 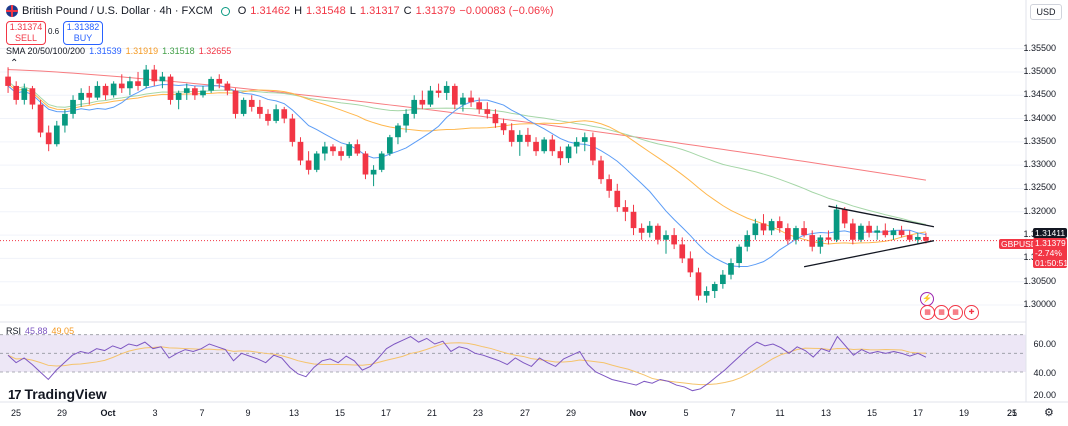 What do you see at coordinates (1039, 140) in the screenshot?
I see `price-axis-label: 1.33500` at bounding box center [1039, 140].